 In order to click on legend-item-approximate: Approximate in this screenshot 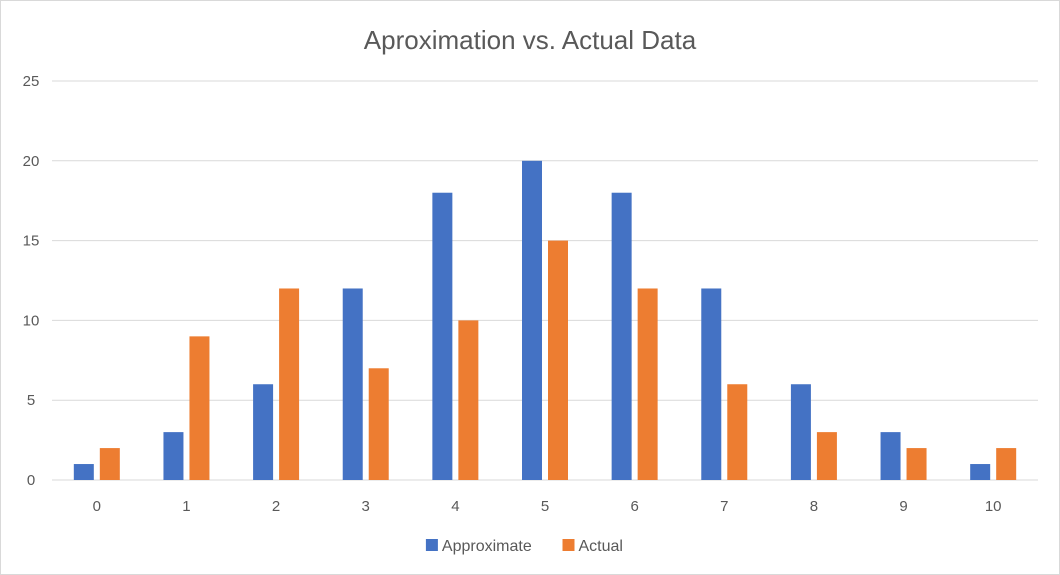, I will do `click(478, 546)`.